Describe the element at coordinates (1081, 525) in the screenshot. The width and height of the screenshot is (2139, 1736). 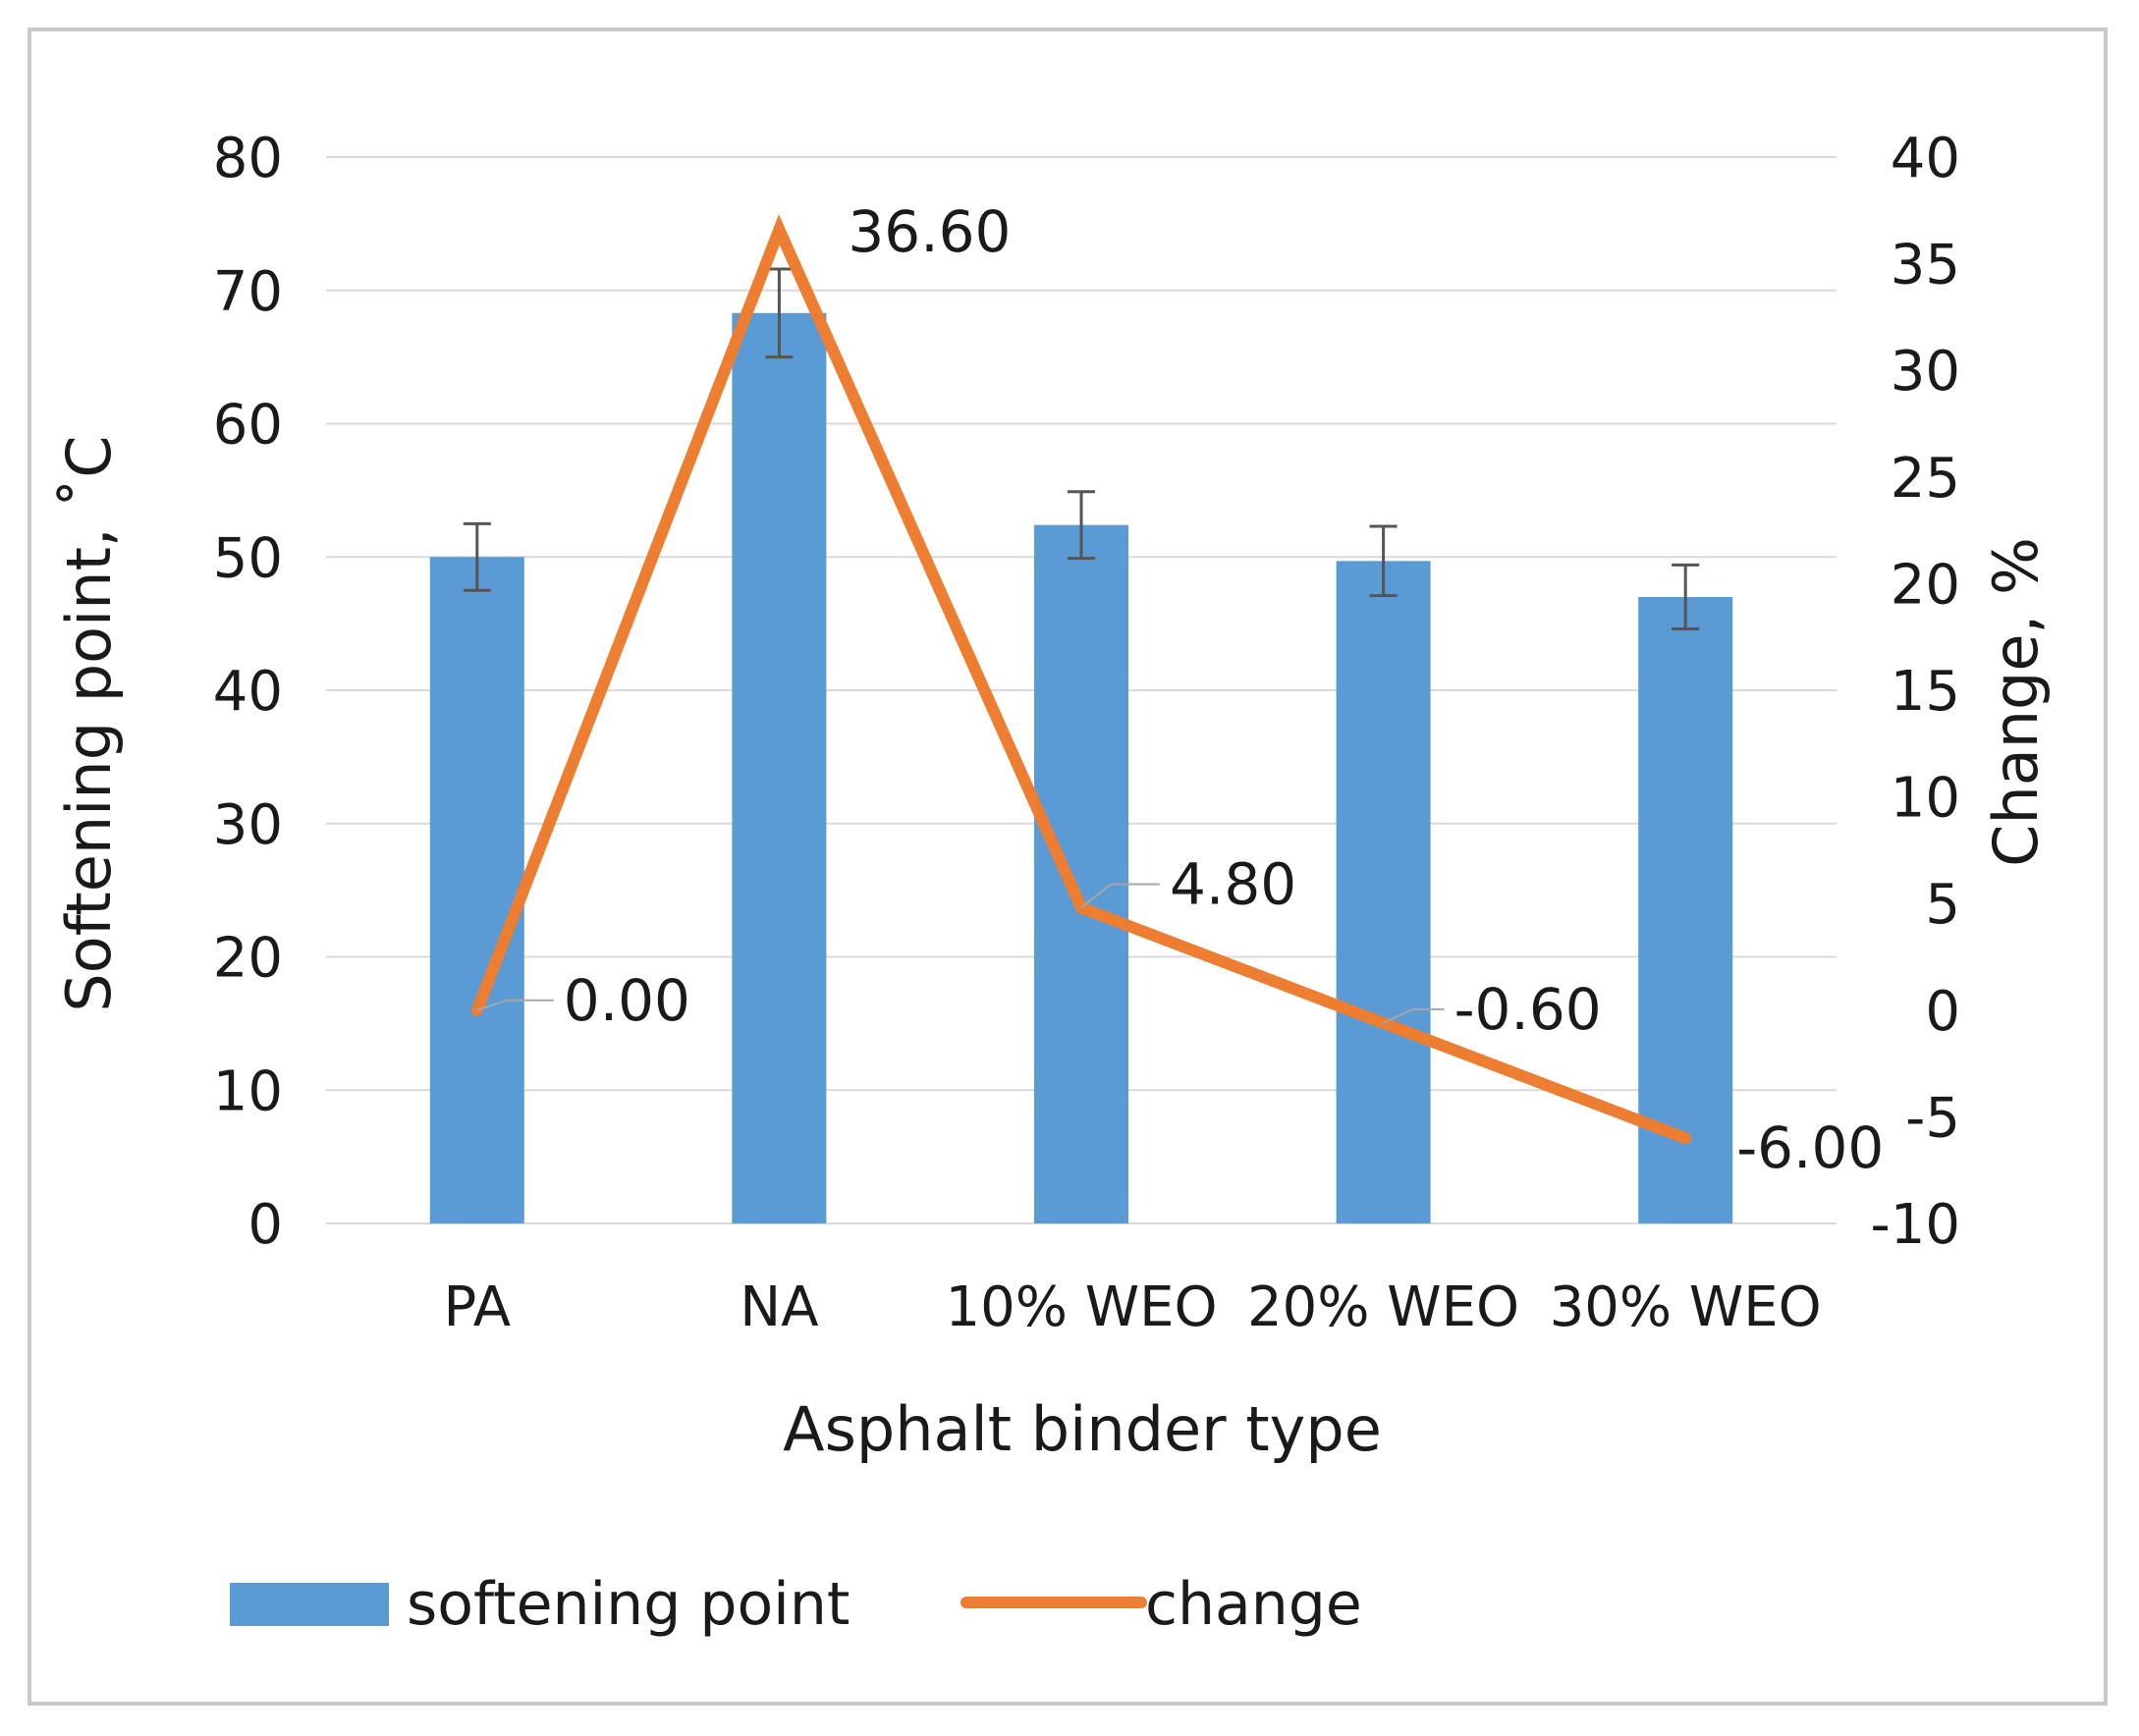
I see `error-bar-10pct-weo` at that location.